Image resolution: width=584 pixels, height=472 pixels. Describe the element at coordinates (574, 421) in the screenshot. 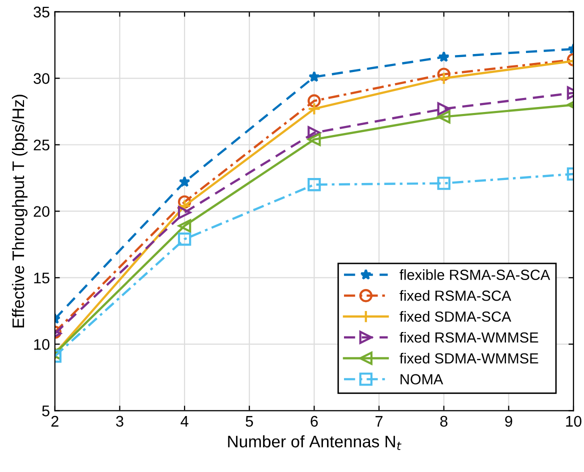

I see `x-tick-label: 10` at that location.